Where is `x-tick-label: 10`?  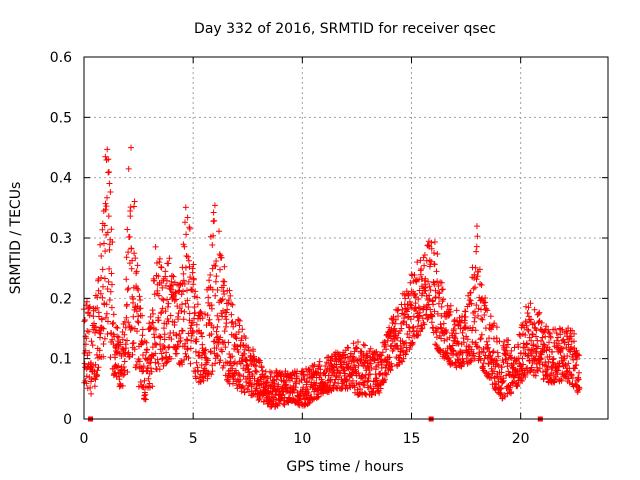
x-tick-label: 10 is located at coordinates (302, 439).